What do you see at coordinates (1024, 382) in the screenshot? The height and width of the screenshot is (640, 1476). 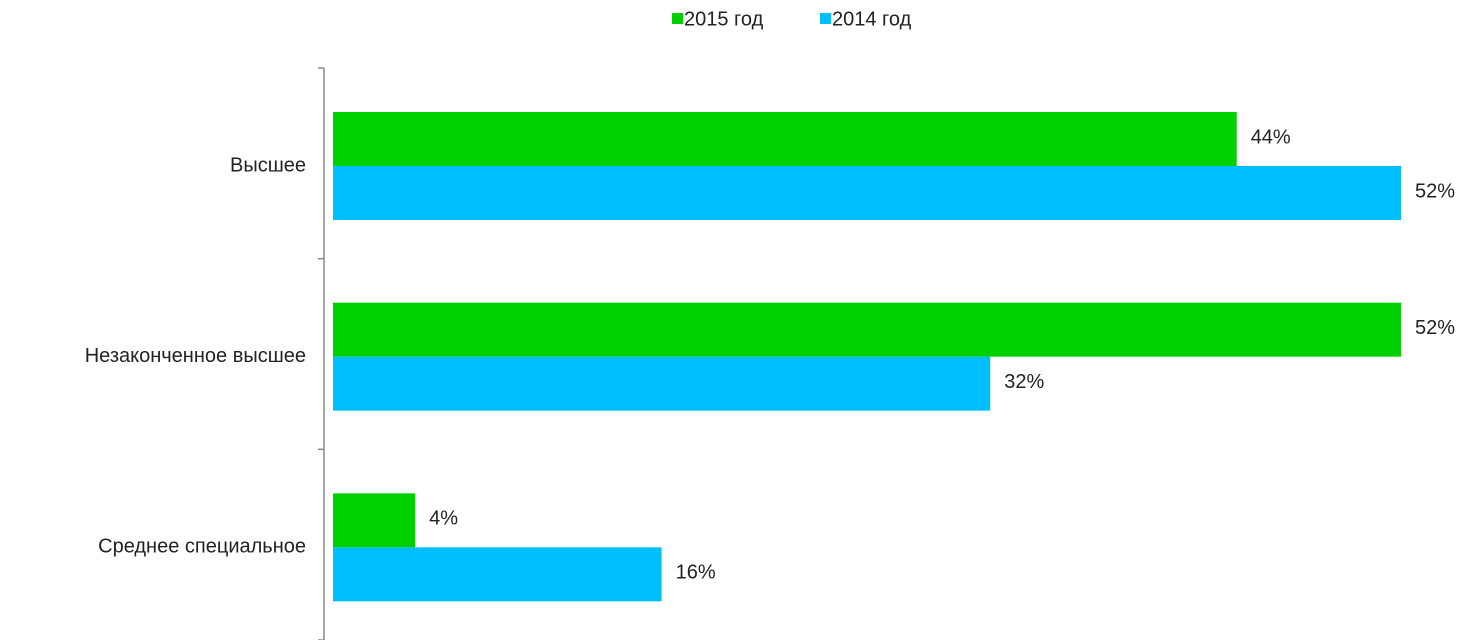 I see `value-label: 32%` at bounding box center [1024, 382].